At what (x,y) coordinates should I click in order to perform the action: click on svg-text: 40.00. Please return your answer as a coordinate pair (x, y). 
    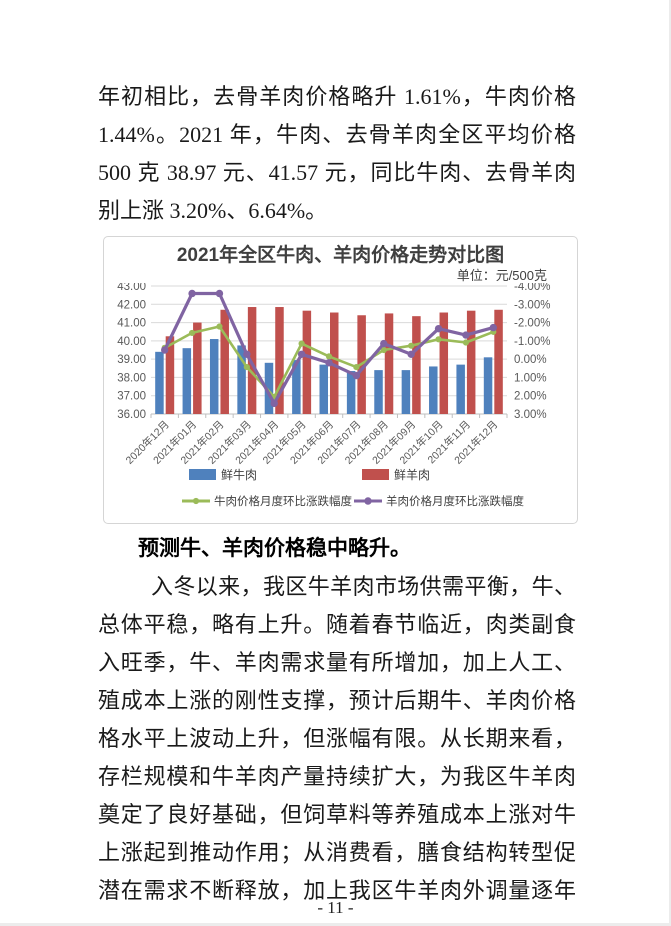
    Looking at the image, I should click on (131, 342).